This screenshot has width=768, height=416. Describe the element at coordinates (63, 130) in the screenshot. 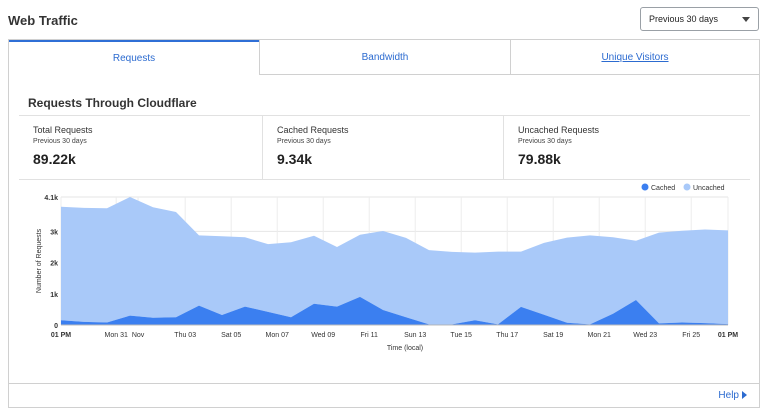

I see `stat-label: Total Requests` at that location.